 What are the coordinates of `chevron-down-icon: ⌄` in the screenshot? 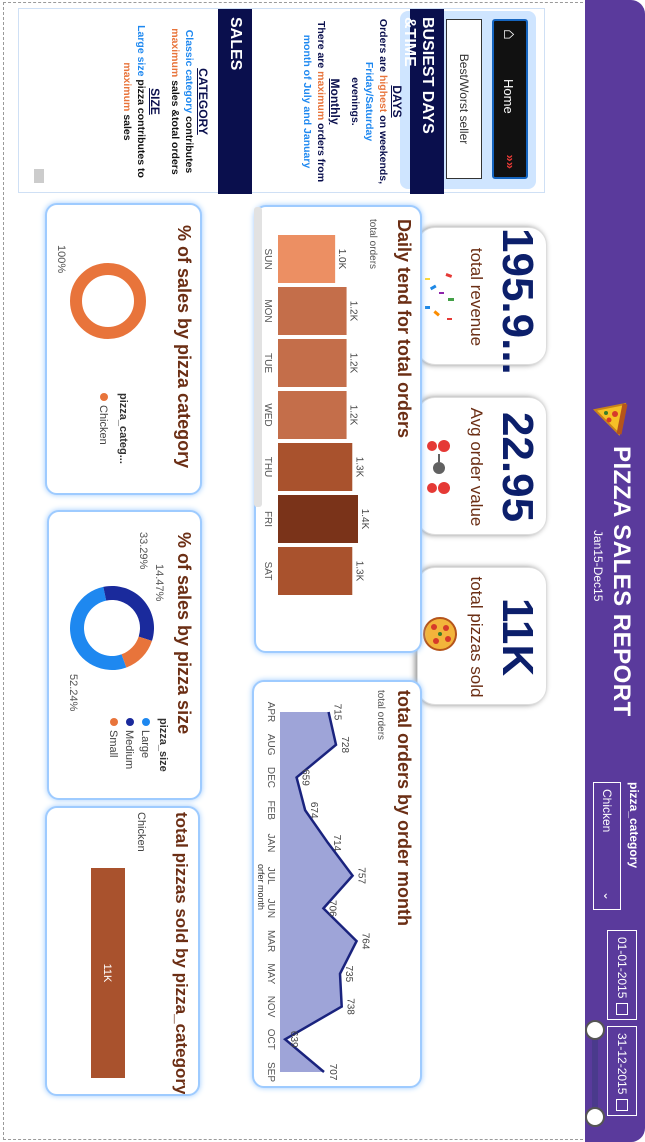 It's located at (608, 895).